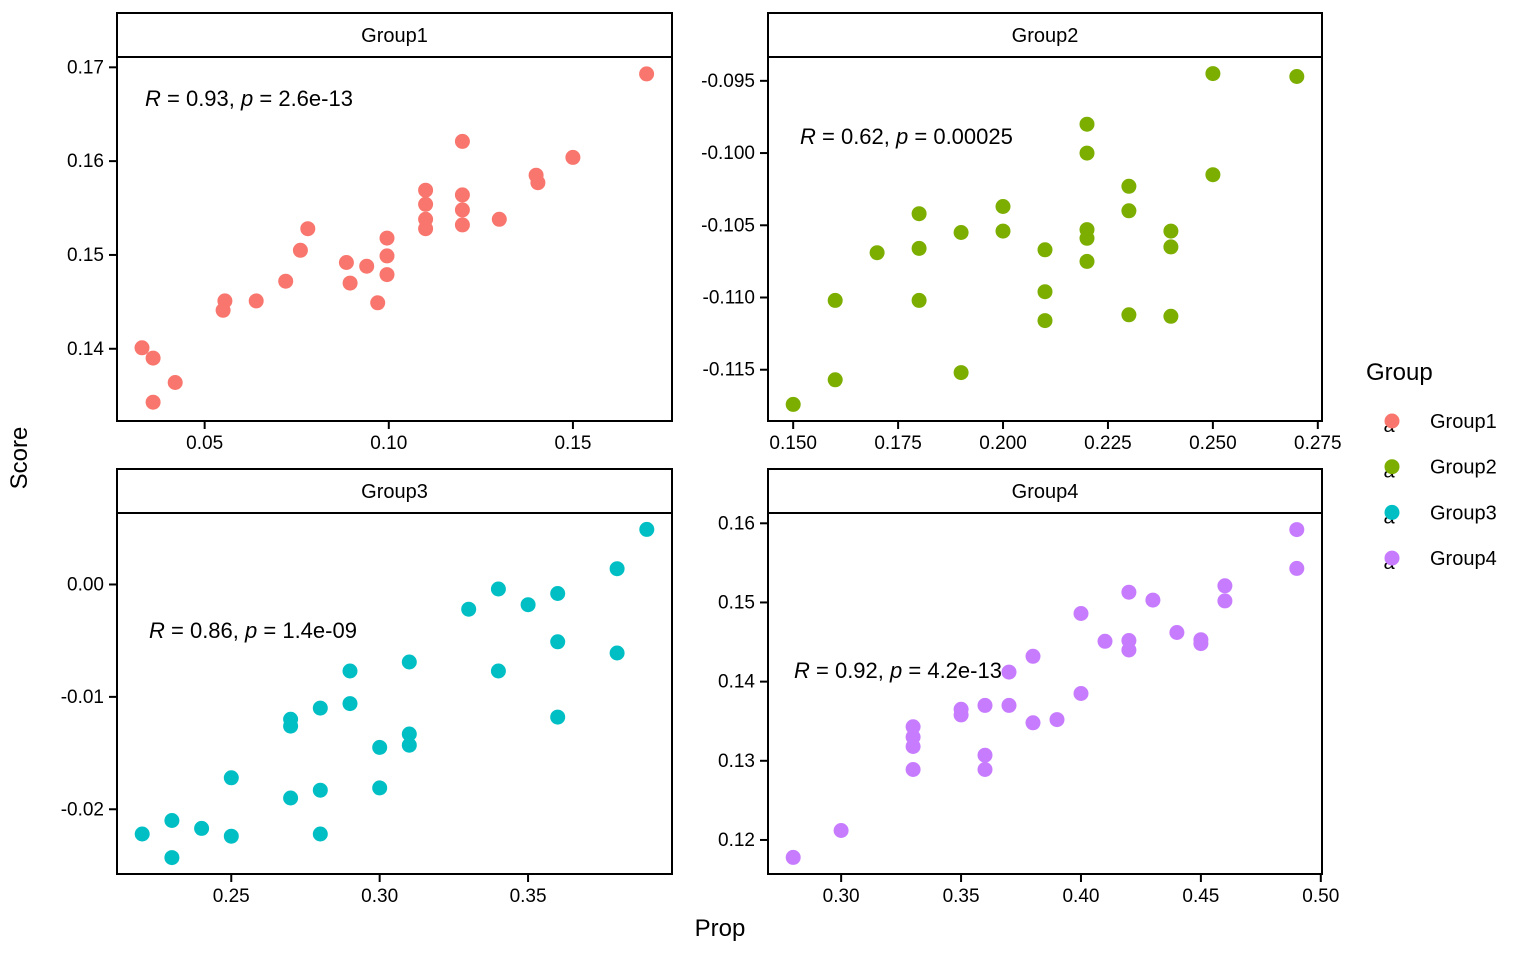  What do you see at coordinates (231, 896) in the screenshot?
I see `x-axis-tick-label: 0.25` at bounding box center [231, 896].